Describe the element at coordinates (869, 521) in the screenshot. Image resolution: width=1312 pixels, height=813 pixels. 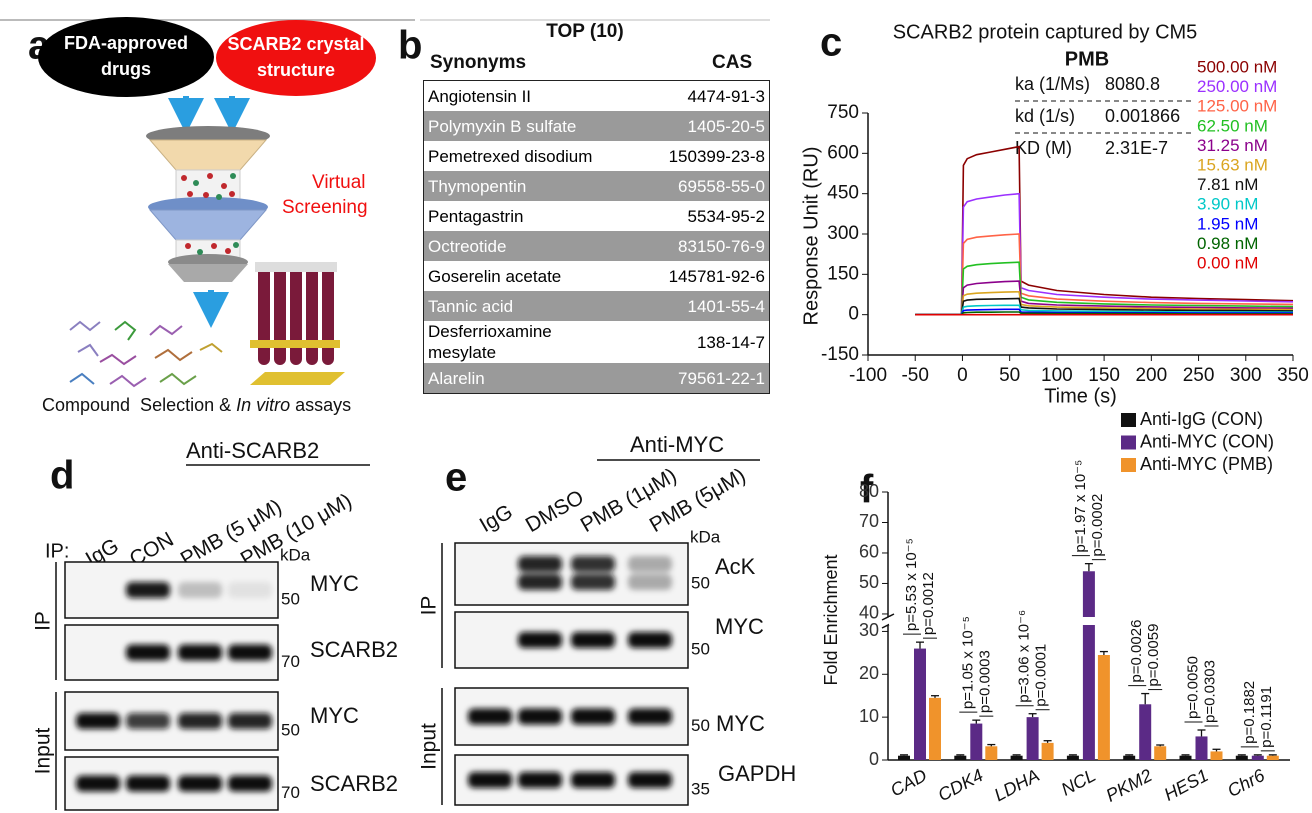
I see `y-tick-label: 70` at that location.